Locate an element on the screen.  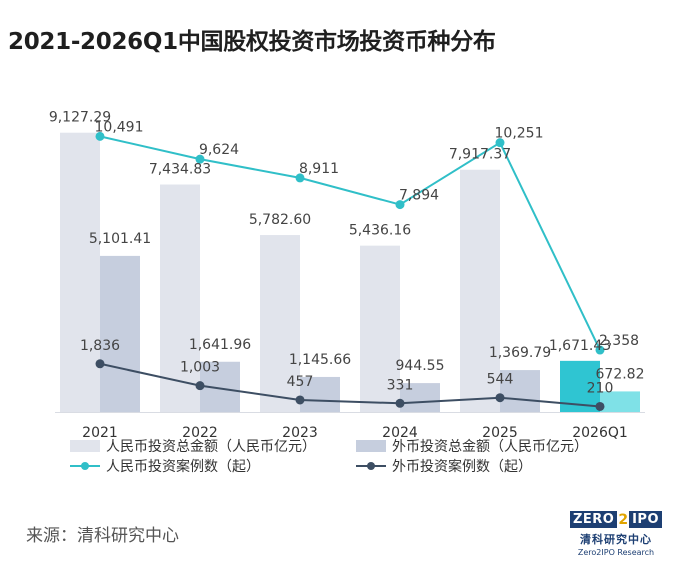
fx-cases-label: 544 is located at coordinates (500, 380).